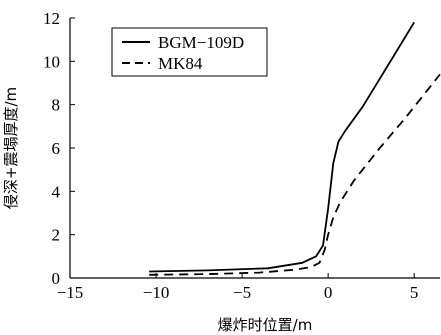 The width and height of the screenshot is (441, 335). What do you see at coordinates (242, 292) in the screenshot?
I see `x-tick-label: −5` at bounding box center [242, 292].